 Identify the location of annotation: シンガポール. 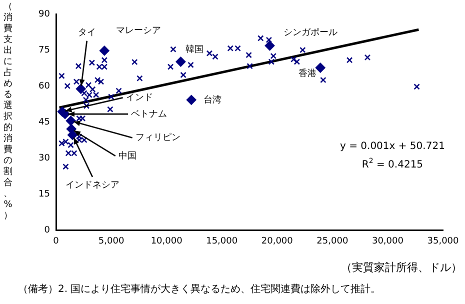
(311, 33).